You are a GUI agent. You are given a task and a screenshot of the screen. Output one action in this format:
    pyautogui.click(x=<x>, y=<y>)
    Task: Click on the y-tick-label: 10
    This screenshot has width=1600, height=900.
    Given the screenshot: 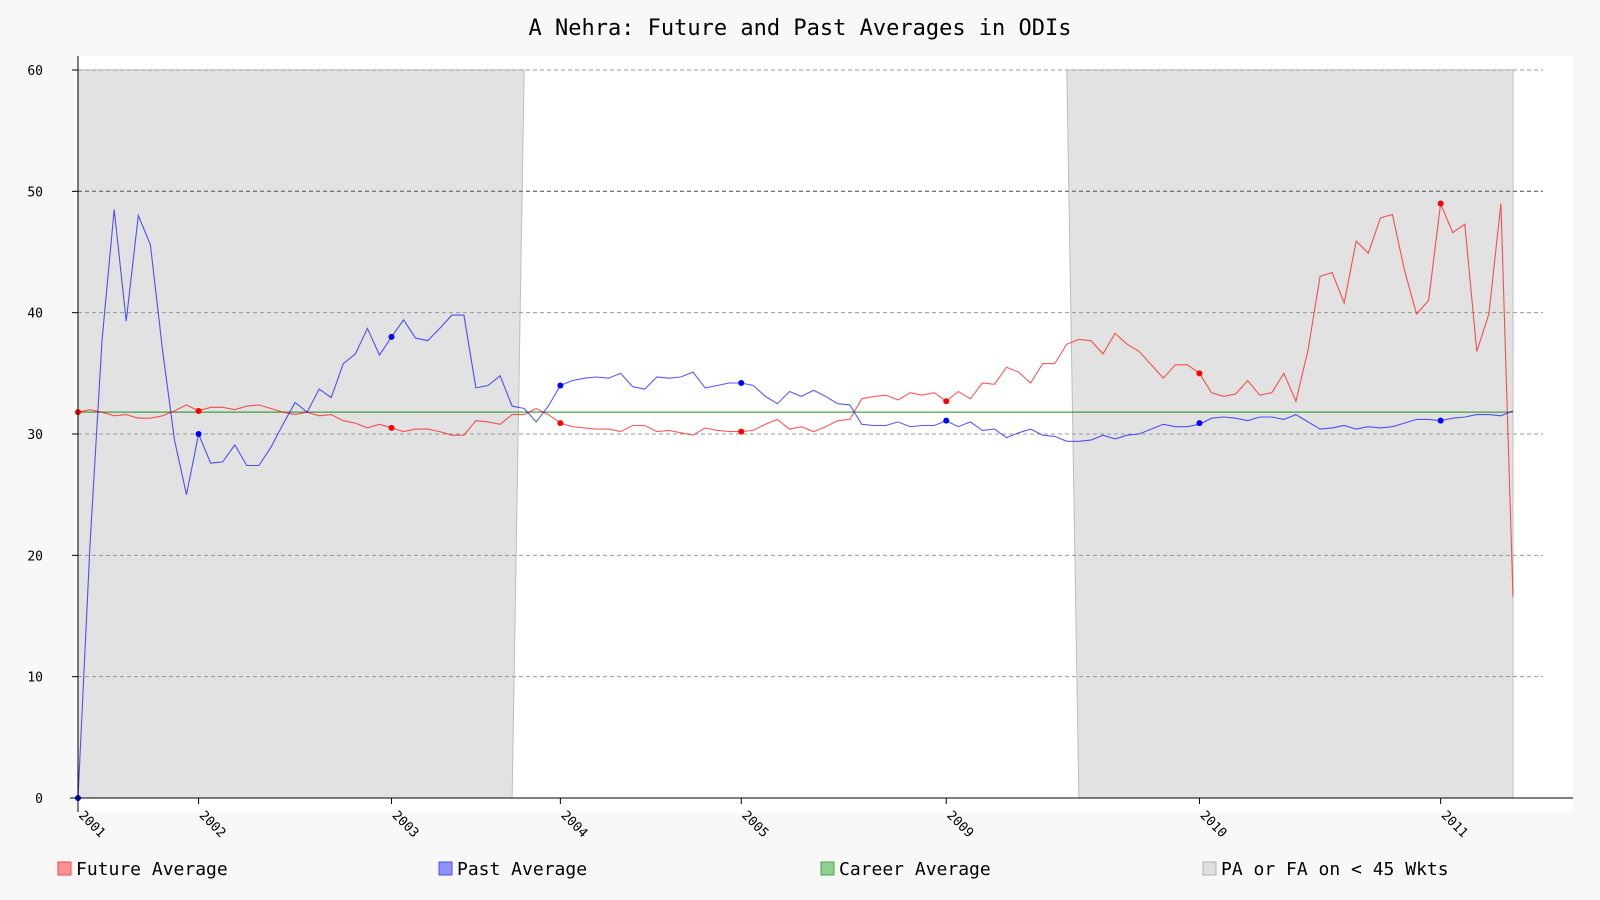 What is the action you would take?
    pyautogui.click(x=35, y=678)
    